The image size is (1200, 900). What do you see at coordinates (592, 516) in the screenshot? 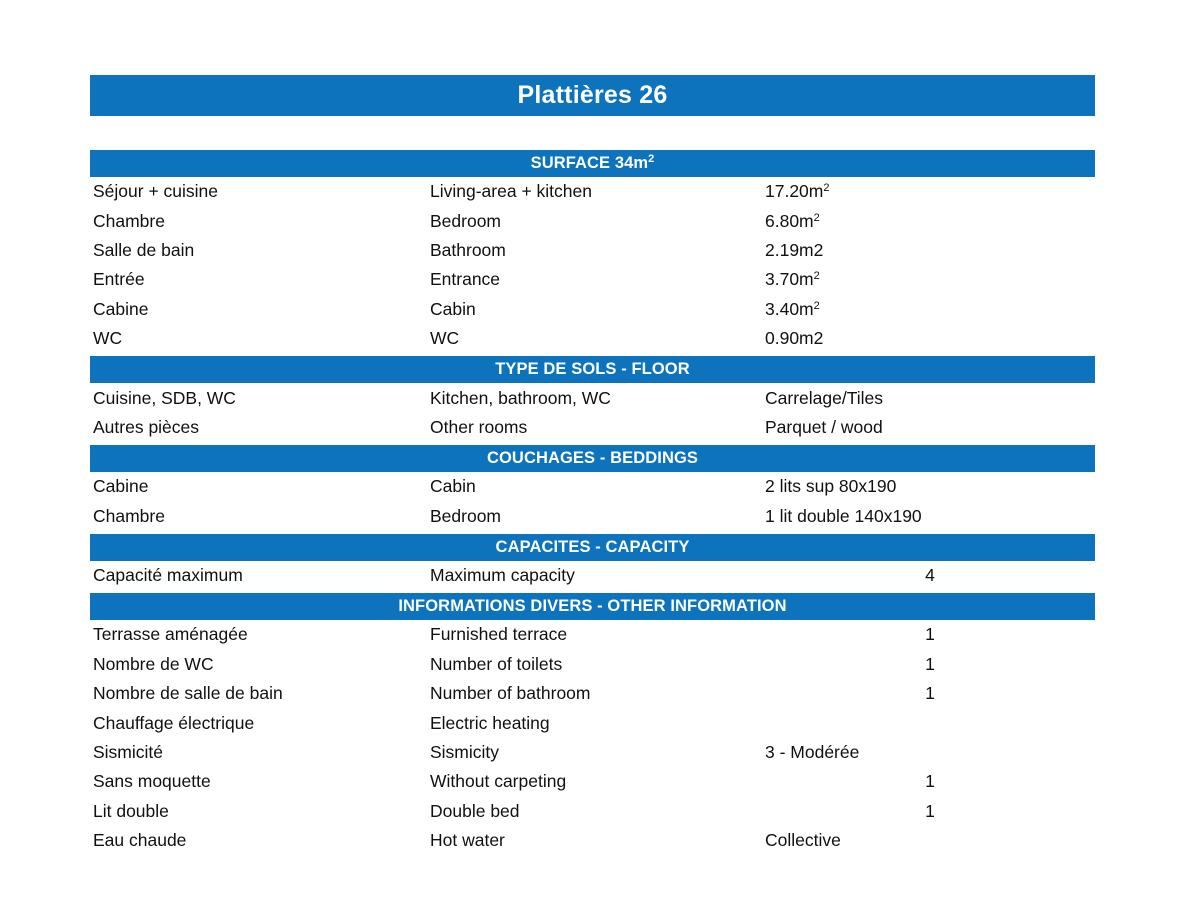
I see `table-row: Chambre Bedroom 1 lit double 140x190` at bounding box center [592, 516].